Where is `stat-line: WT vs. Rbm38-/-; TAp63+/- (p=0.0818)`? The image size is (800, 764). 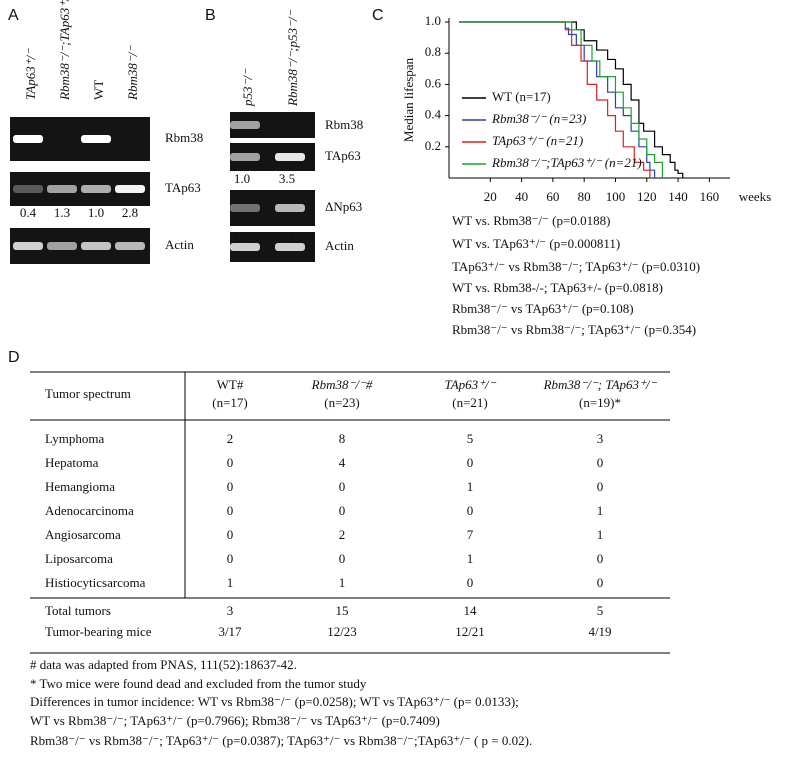
stat-line: WT vs. Rbm38-/-; TAp63+/- (p=0.0818) is located at coordinates (557, 287).